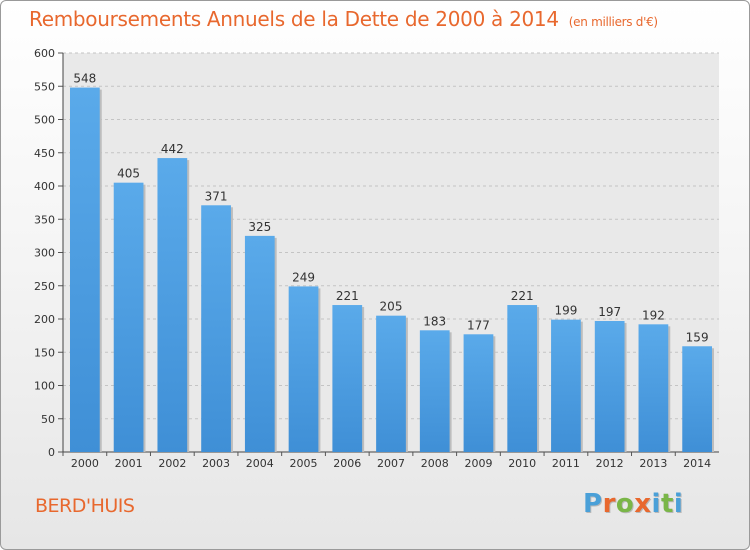 The image size is (750, 550). Describe the element at coordinates (304, 463) in the screenshot. I see `x-tick-label-2005: 2005` at that location.